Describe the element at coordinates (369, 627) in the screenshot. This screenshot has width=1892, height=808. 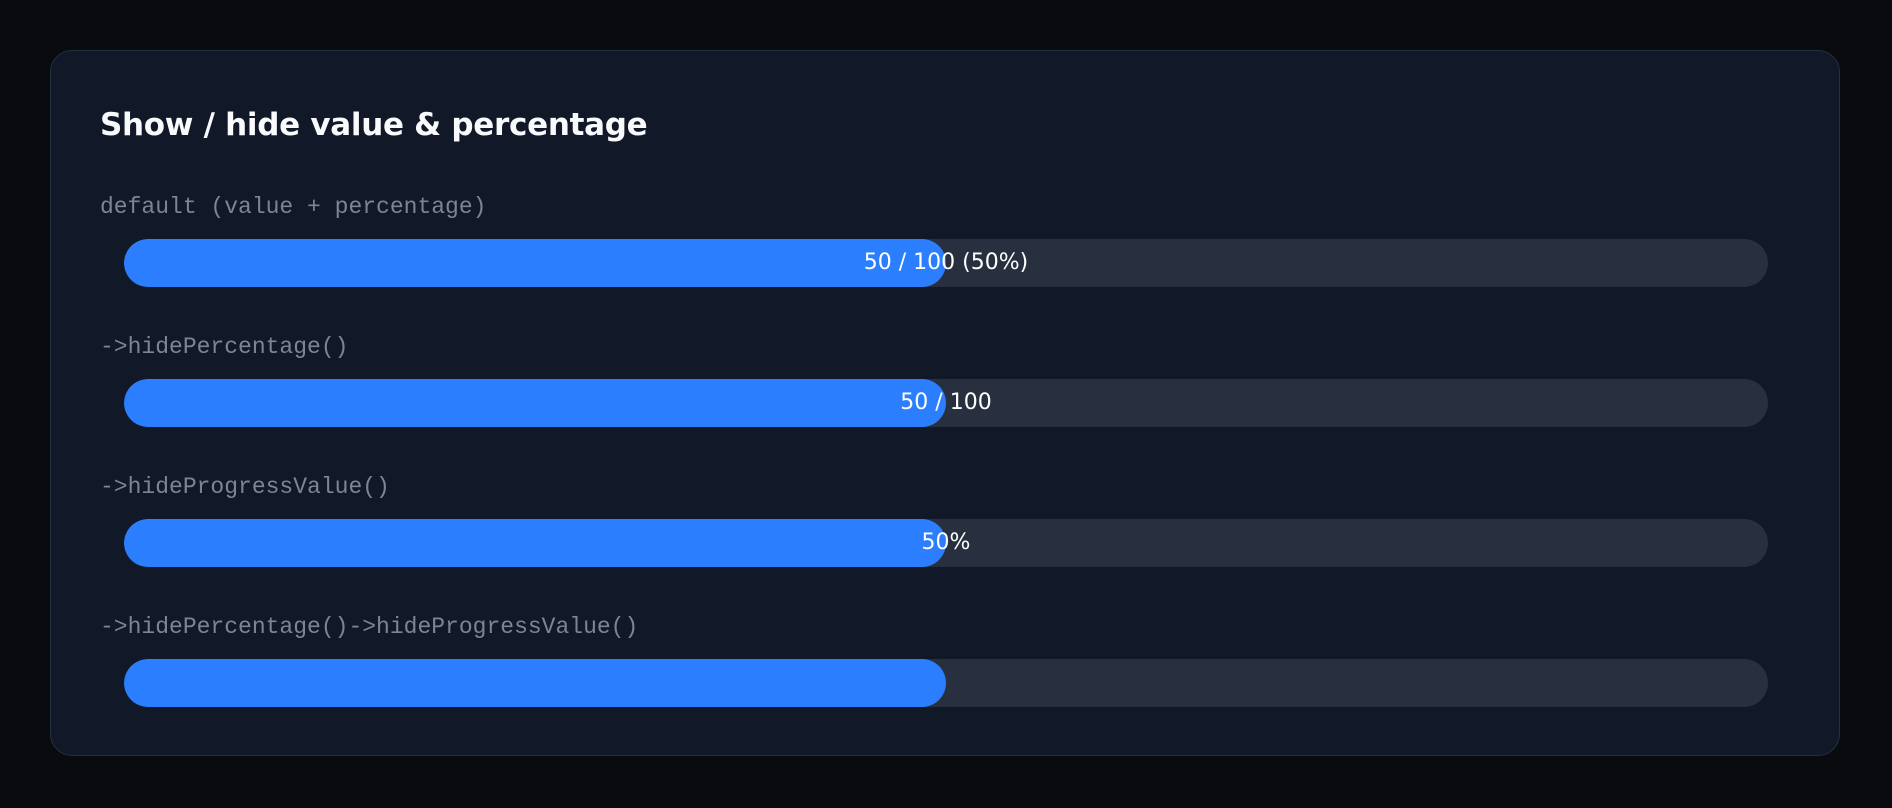
I see `demo-label: ->hidePercentage()->hideProgressValue()` at that location.